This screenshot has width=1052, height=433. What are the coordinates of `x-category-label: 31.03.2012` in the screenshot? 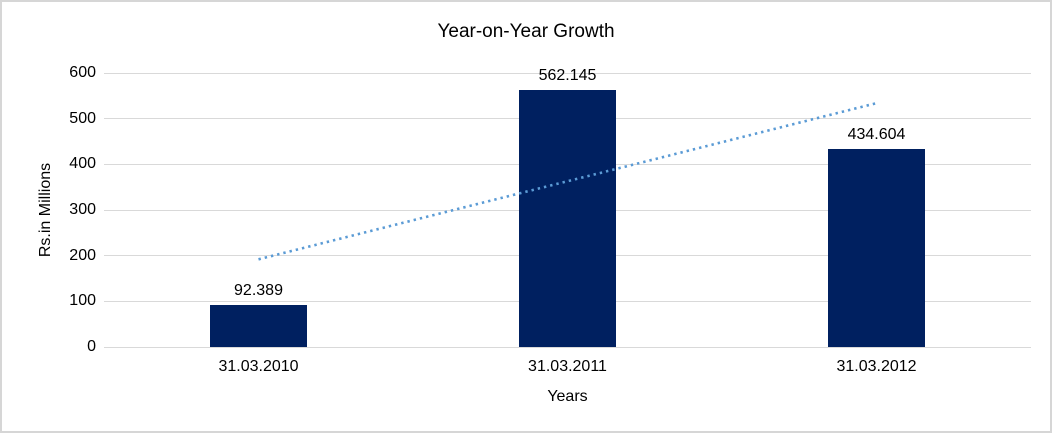 It's located at (876, 366).